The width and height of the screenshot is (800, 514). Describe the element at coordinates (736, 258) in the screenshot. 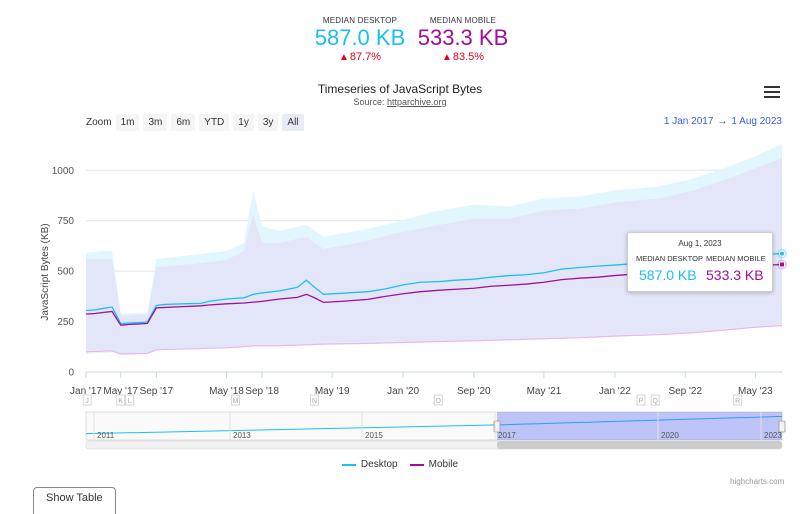

I see `tooltip-mobile-label: MEDIAN MOBILE` at that location.